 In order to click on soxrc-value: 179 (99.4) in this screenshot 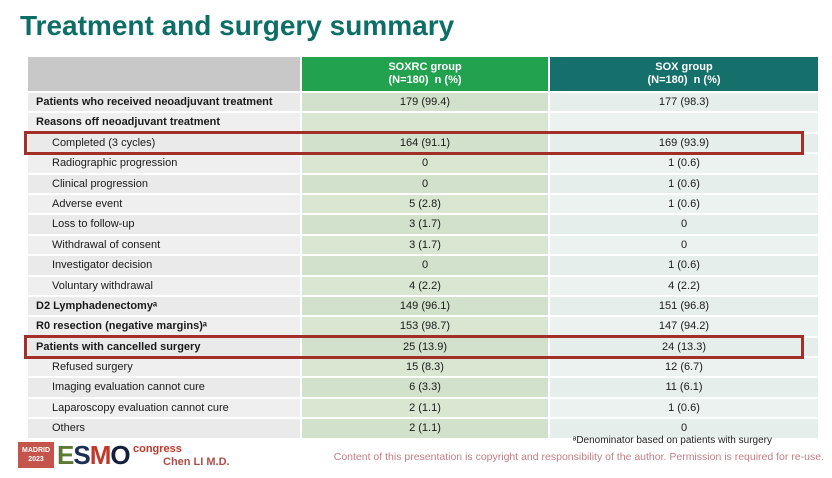, I will do `click(425, 102)`.